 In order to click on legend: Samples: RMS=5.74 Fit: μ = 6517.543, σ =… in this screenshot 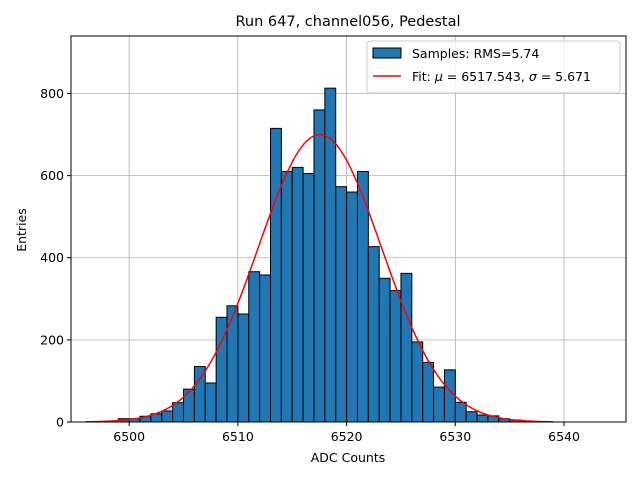, I will do `click(493, 67)`.